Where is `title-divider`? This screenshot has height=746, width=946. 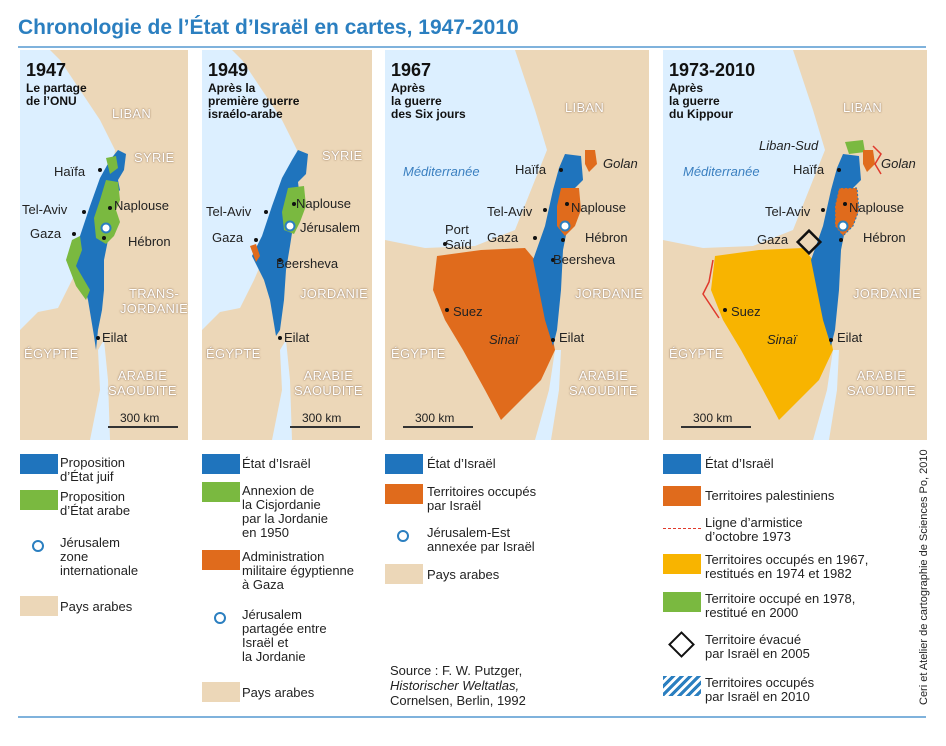 title-divider is located at coordinates (472, 47).